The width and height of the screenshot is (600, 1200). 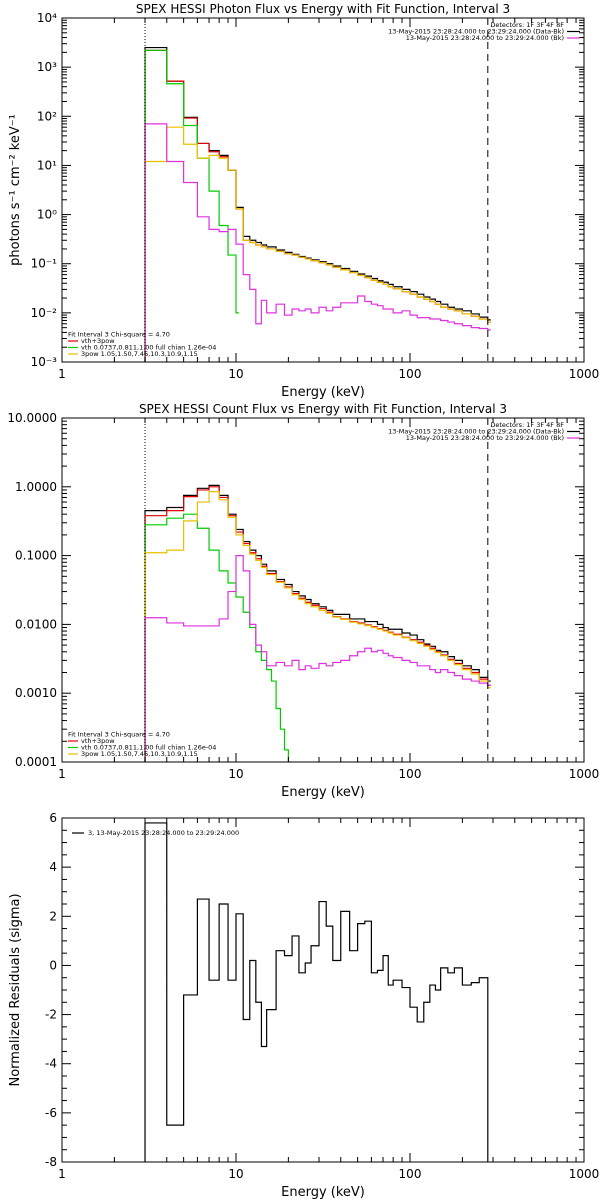 I want to click on y-axis-label: Normalized Residuals (sigma), so click(x=15, y=989).